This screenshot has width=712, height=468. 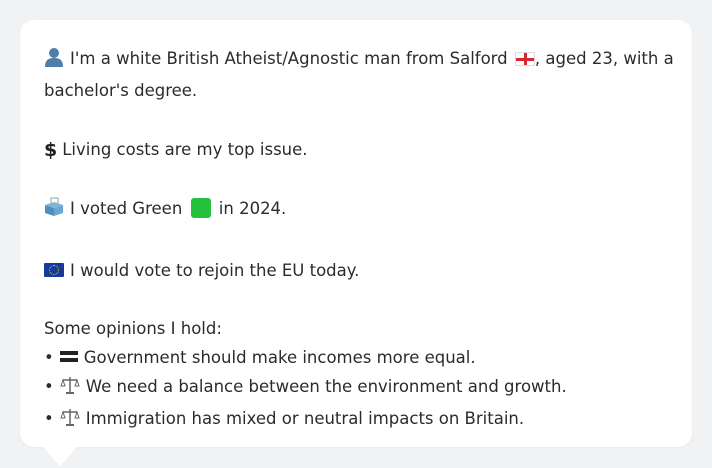 I want to click on eu-flag-icon, so click(x=54, y=269).